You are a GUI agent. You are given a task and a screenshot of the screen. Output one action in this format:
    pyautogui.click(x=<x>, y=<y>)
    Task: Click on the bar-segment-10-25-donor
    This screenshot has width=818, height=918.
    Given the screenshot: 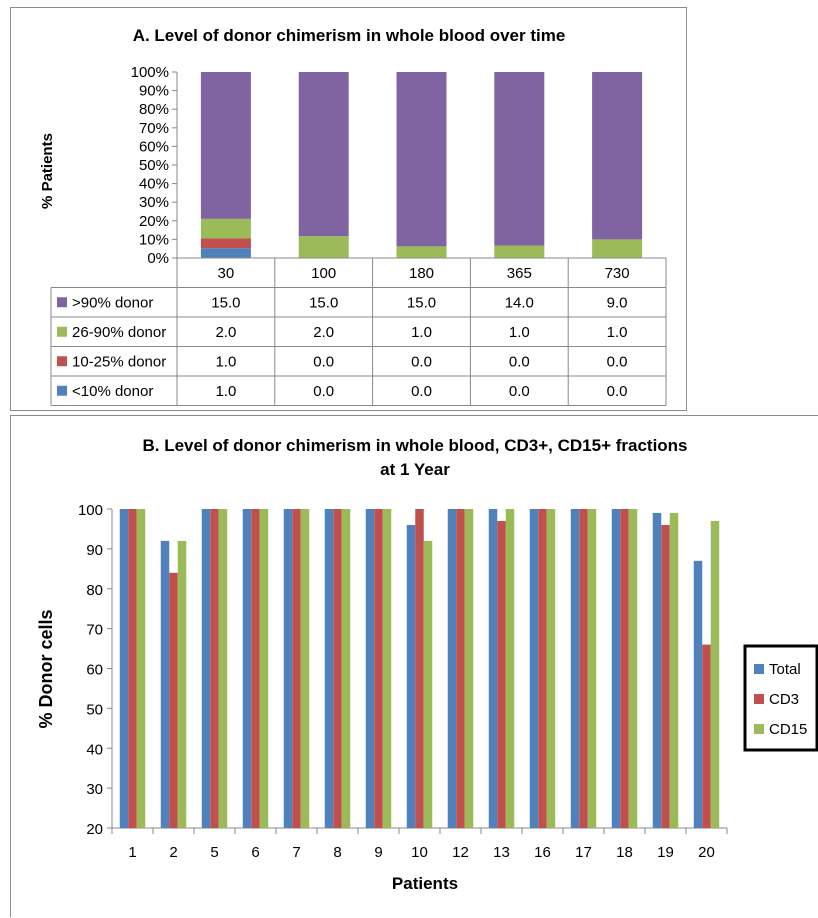 What is the action you would take?
    pyautogui.click(x=225, y=243)
    